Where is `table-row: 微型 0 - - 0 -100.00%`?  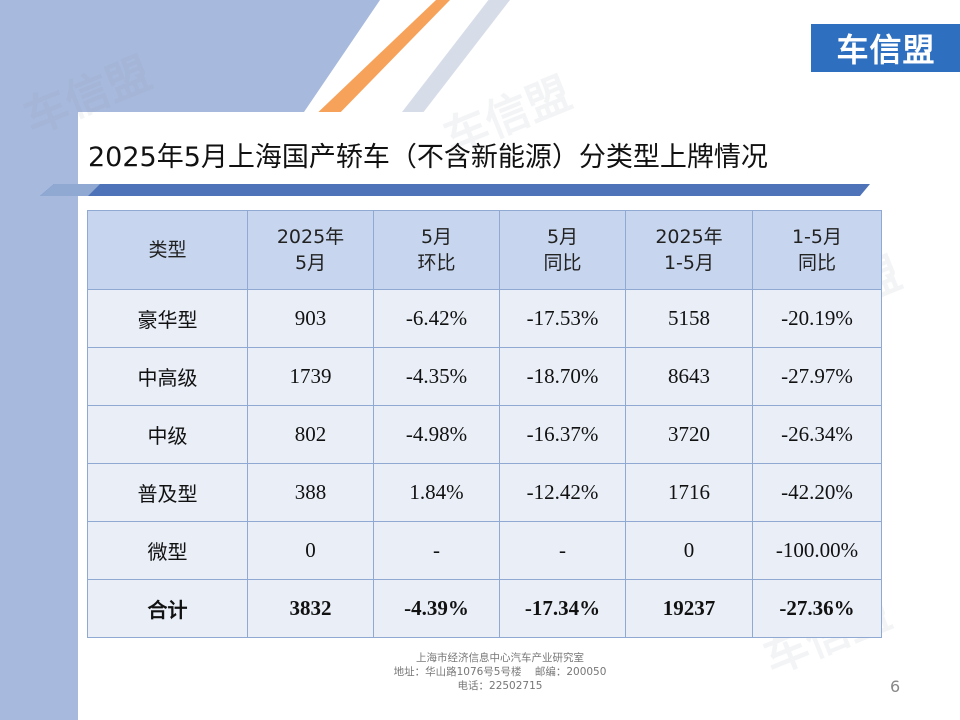
table-row: 微型 0 - - 0 -100.00% is located at coordinates (484, 550).